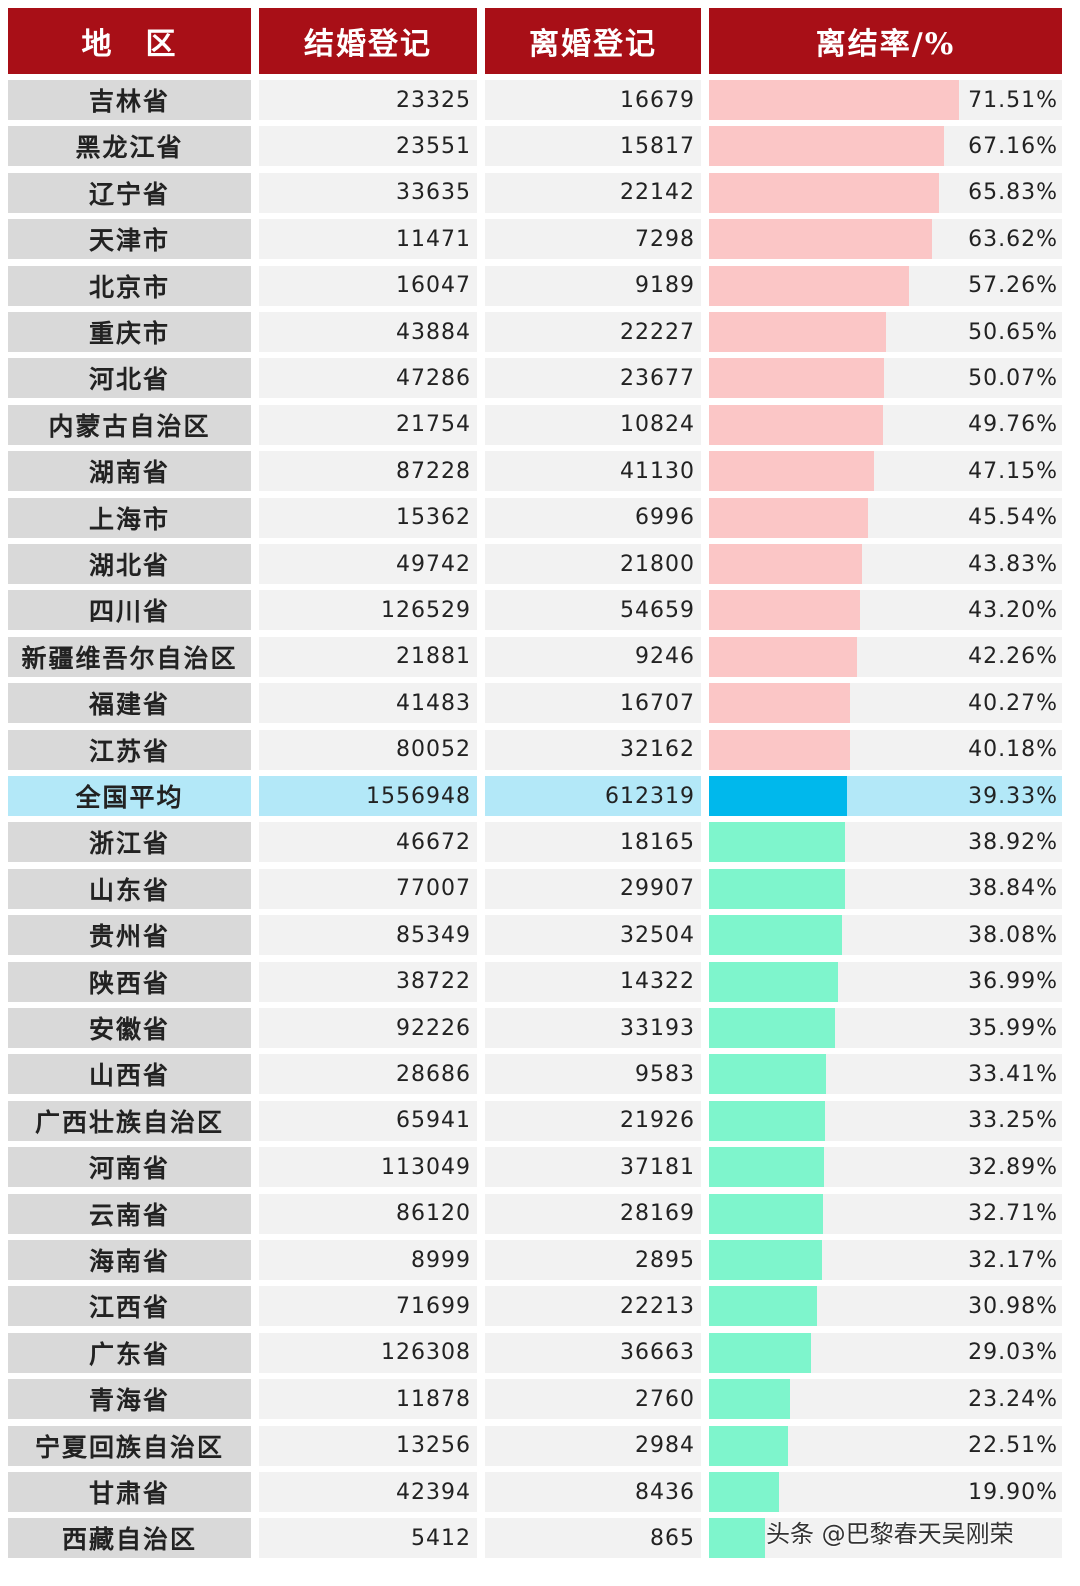  What do you see at coordinates (593, 703) in the screenshot?
I see `divorce-cell: 16707` at bounding box center [593, 703].